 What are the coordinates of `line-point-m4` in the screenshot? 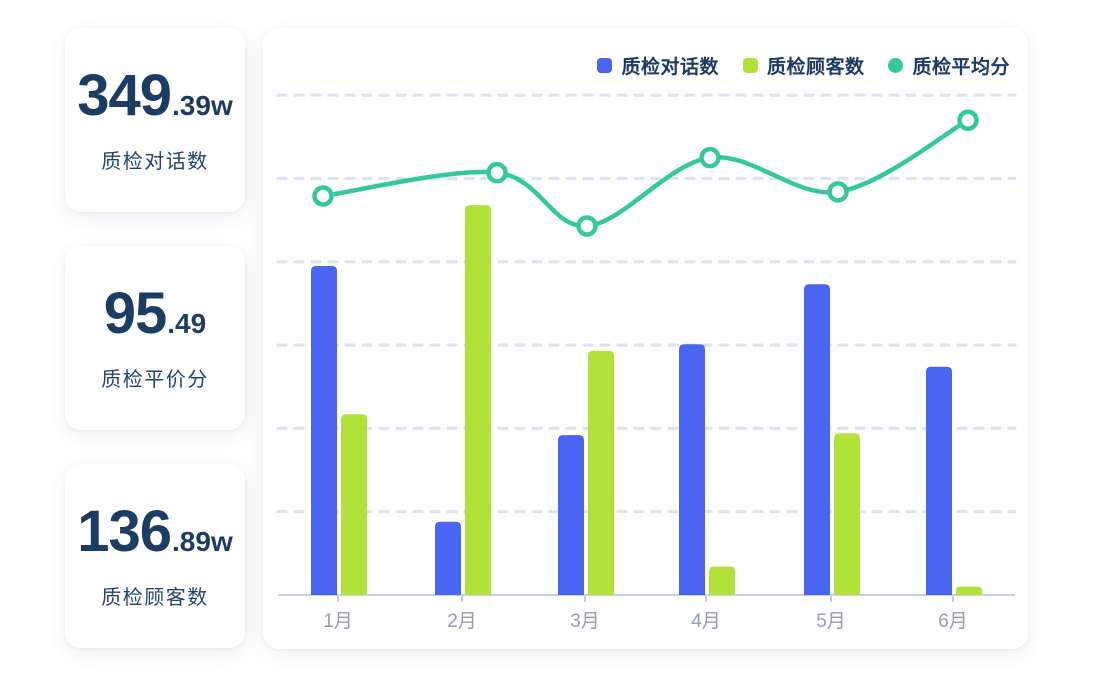 It's located at (710, 157).